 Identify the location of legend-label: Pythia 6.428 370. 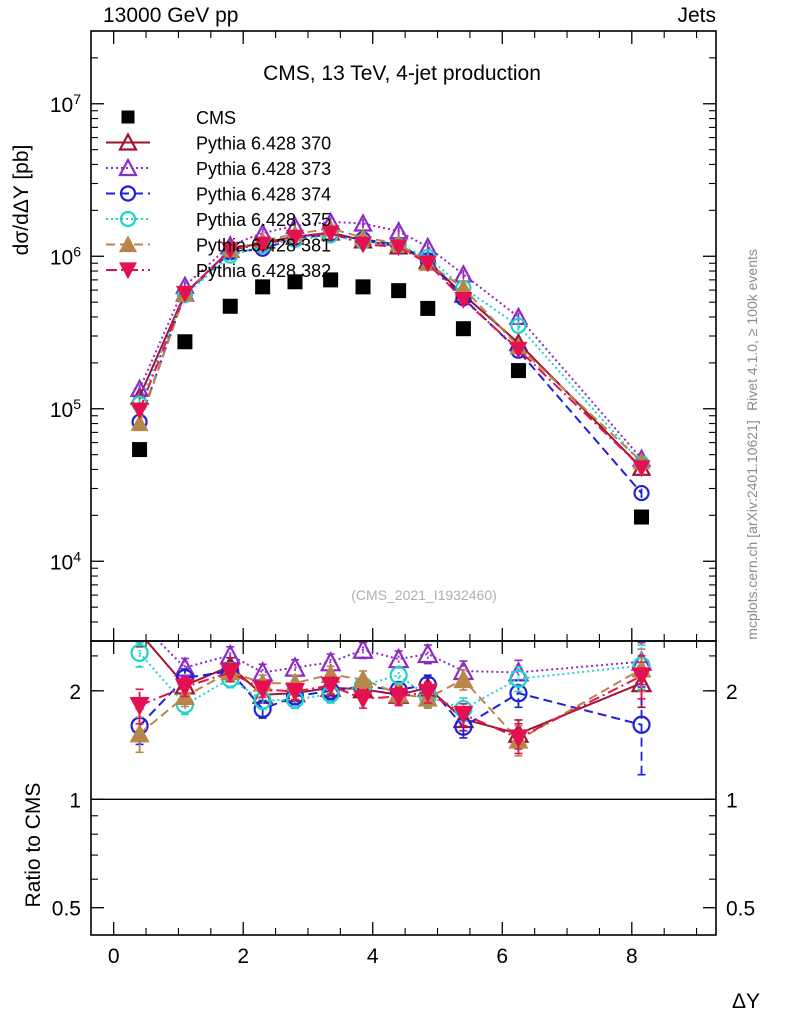
(263, 144).